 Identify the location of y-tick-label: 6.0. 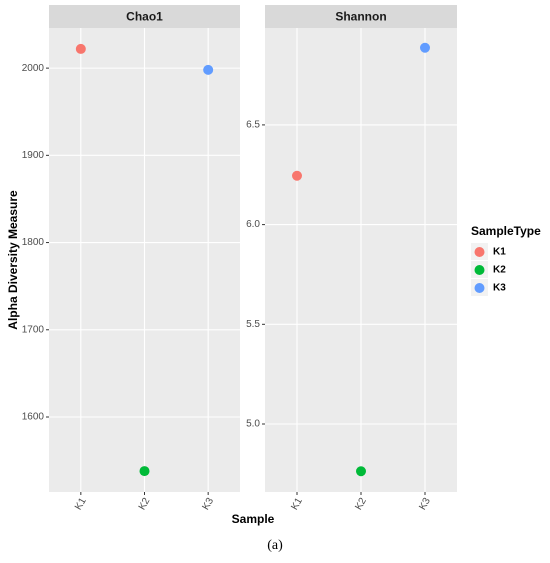
(253, 224).